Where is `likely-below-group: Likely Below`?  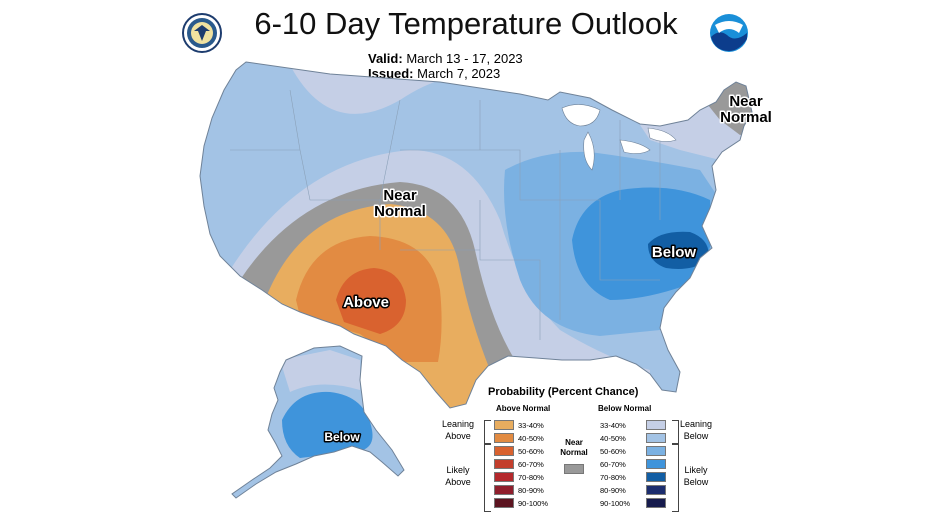 likely-below-group: Likely Below is located at coordinates (696, 476).